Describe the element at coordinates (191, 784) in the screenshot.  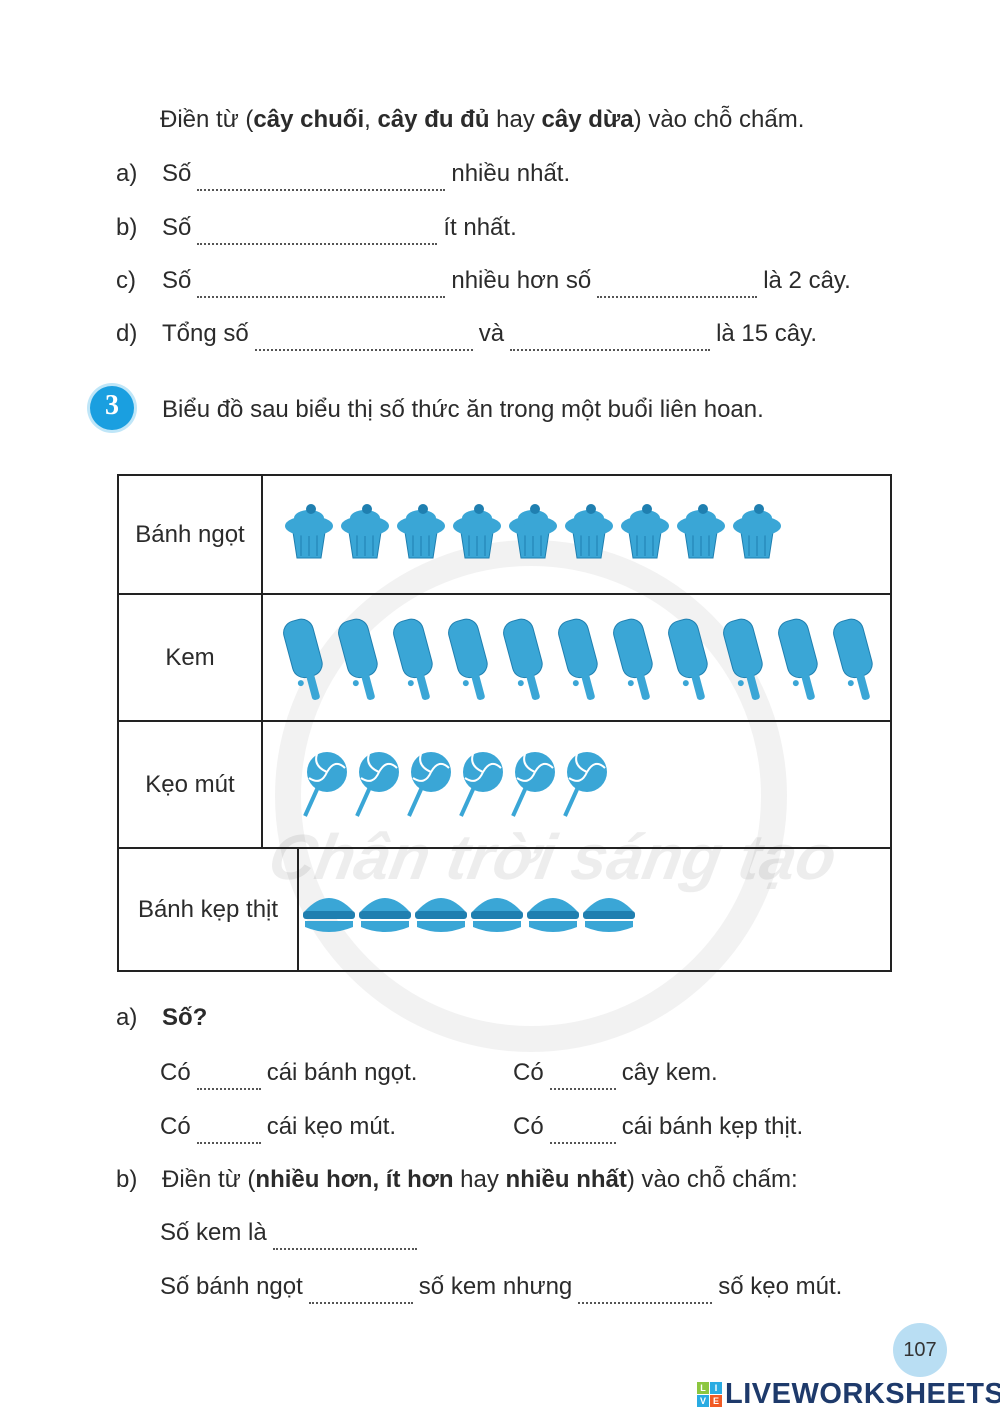
I see `row-label: Kẹo mút` at that location.